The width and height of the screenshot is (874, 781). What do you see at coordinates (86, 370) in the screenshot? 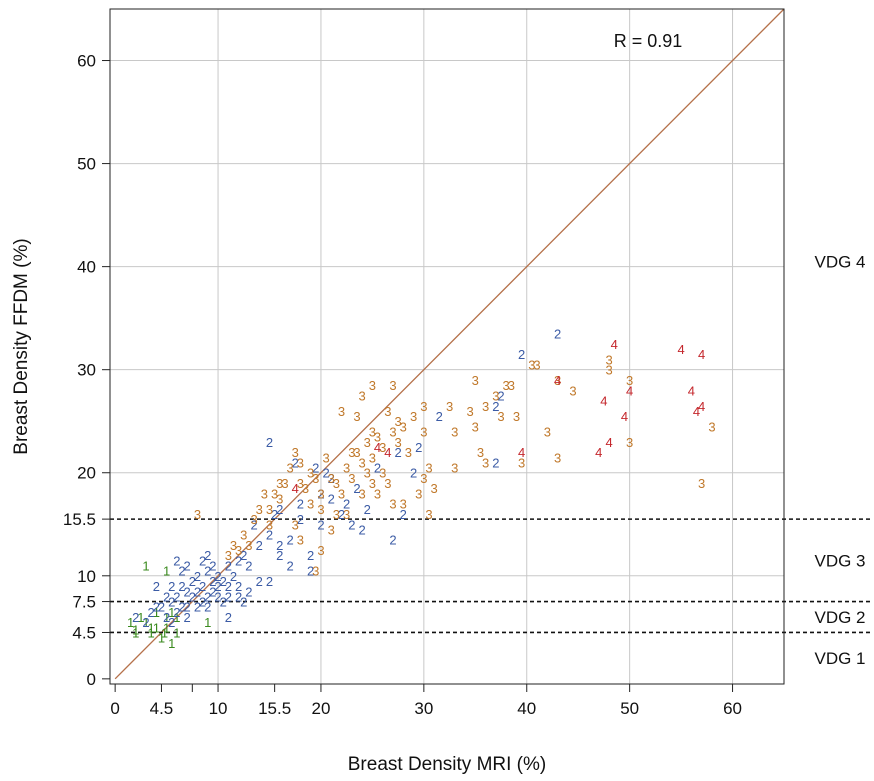
I see `y-tick-label: 30` at bounding box center [86, 370].